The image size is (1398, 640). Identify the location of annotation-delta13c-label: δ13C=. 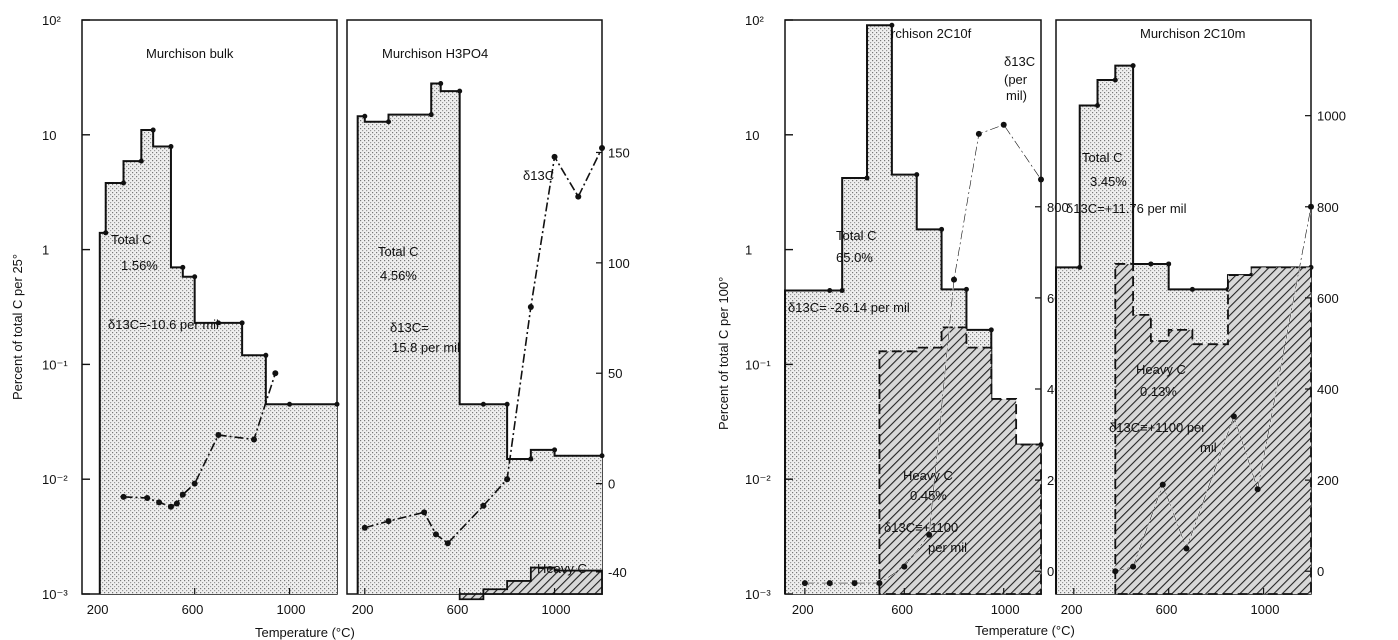
(409, 327).